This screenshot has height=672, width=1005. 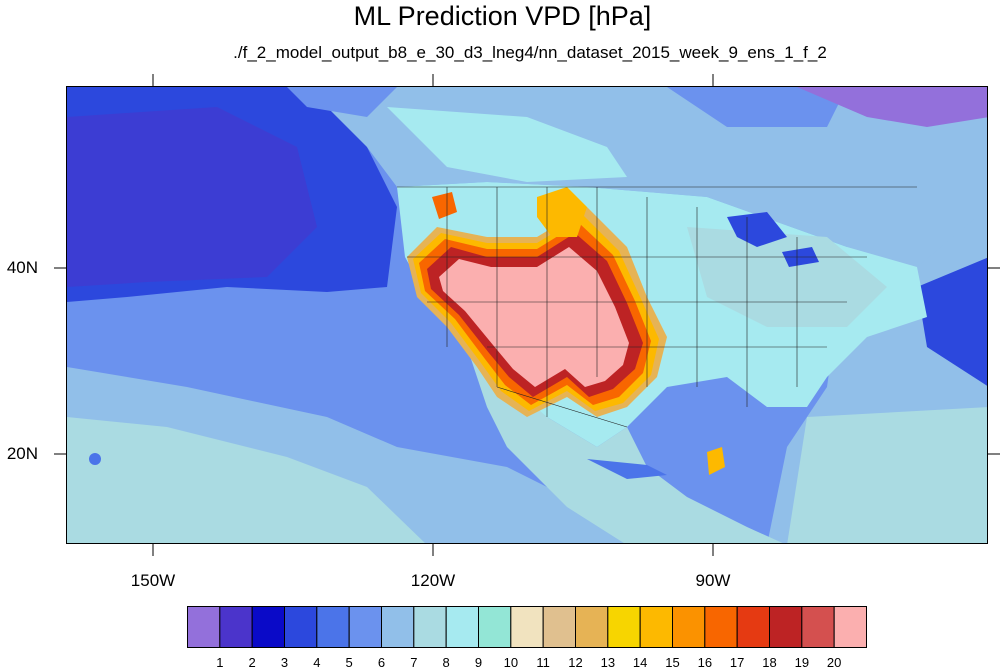 What do you see at coordinates (887, 475) in the screenshot?
I see `caribbean-band` at bounding box center [887, 475].